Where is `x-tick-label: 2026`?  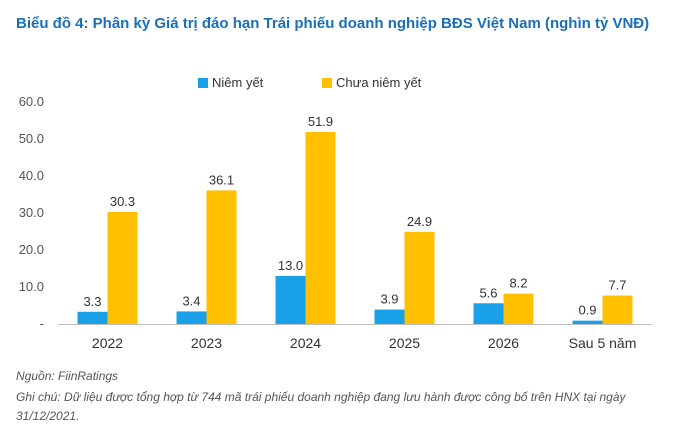 x-tick-label: 2026 is located at coordinates (503, 343).